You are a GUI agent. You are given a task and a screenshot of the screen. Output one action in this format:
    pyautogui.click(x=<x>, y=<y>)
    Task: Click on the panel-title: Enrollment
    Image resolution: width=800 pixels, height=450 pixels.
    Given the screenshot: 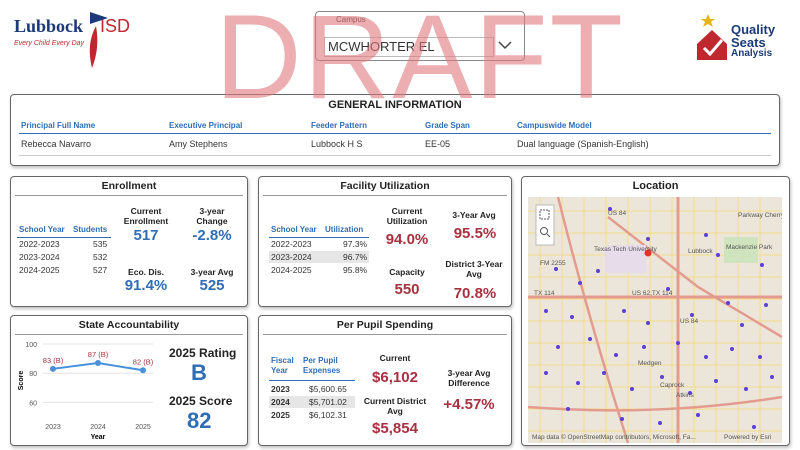 What is the action you would take?
    pyautogui.click(x=129, y=186)
    